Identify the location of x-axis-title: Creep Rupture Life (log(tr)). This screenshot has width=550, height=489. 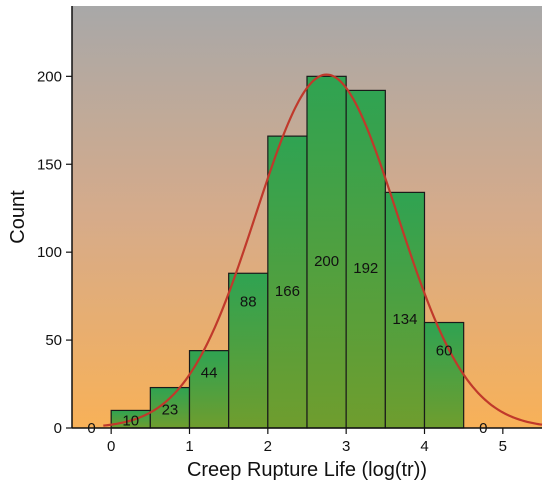
(307, 470).